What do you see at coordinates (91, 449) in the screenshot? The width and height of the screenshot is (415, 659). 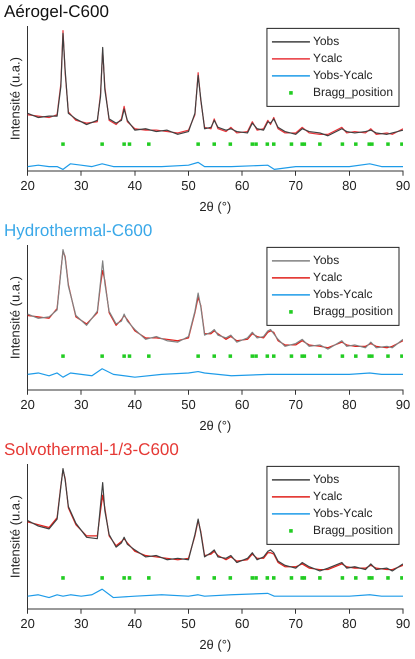 I see `chart-title: Solvothermal-1/3-C600` at bounding box center [91, 449].